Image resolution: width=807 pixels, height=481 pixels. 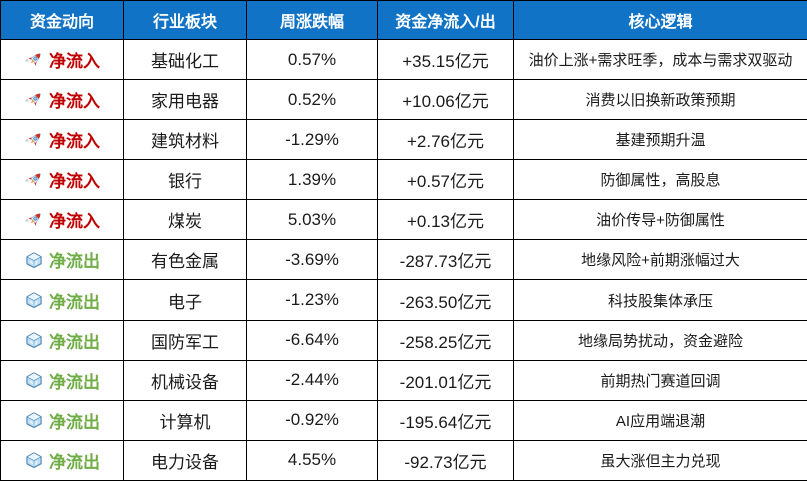 I want to click on weekly-change-cell: 0.52%, so click(x=312, y=100).